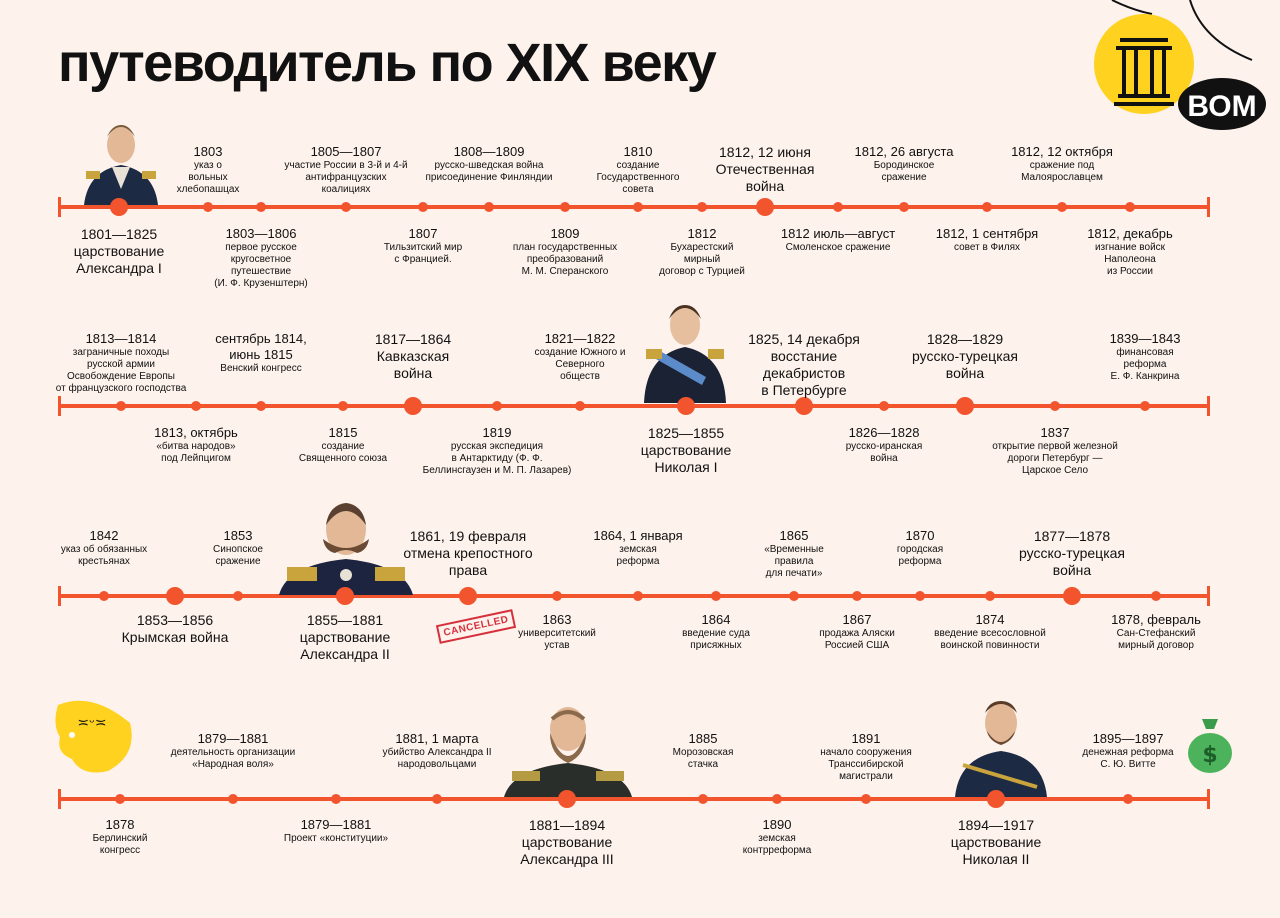  I want to click on timeline-event: 1826—1828 русско-иранская война, so click(884, 445).